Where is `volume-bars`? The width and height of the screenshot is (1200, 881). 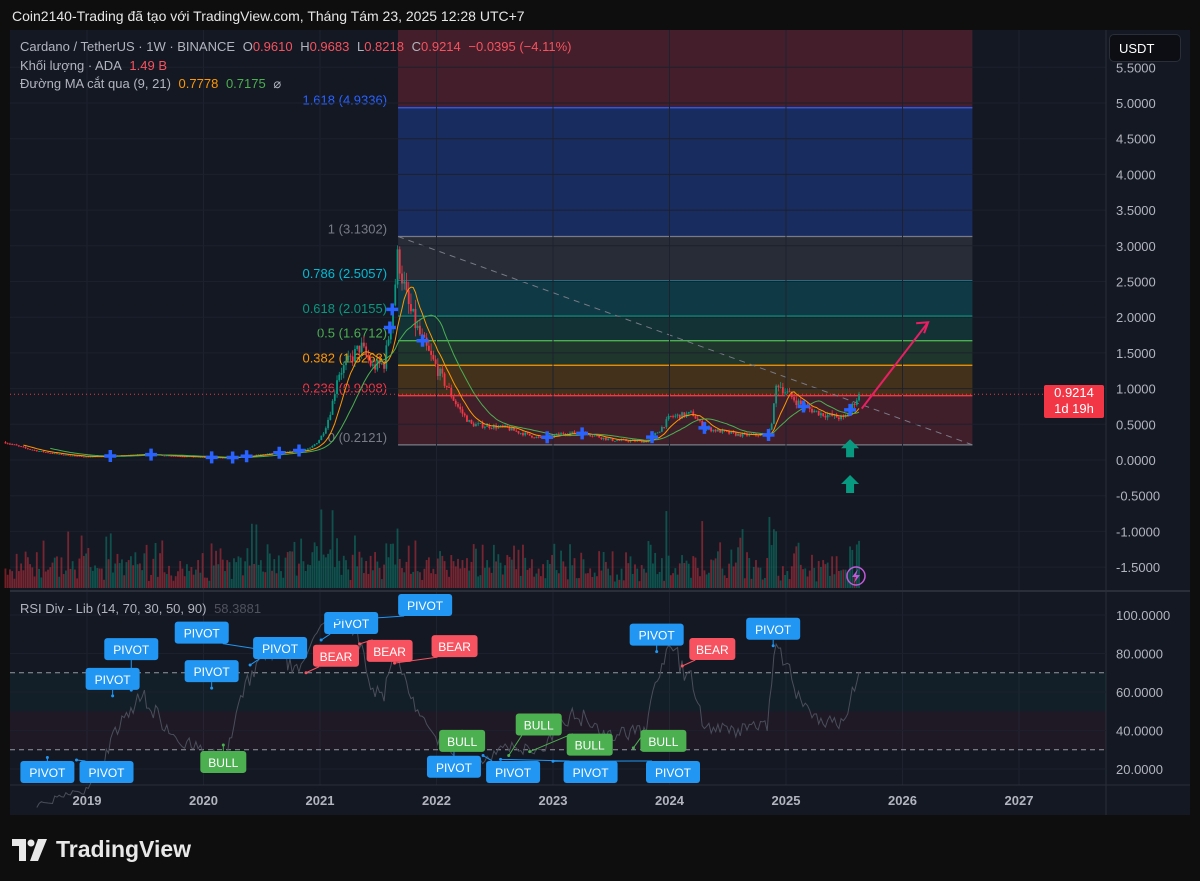
volume-bars is located at coordinates (432, 548).